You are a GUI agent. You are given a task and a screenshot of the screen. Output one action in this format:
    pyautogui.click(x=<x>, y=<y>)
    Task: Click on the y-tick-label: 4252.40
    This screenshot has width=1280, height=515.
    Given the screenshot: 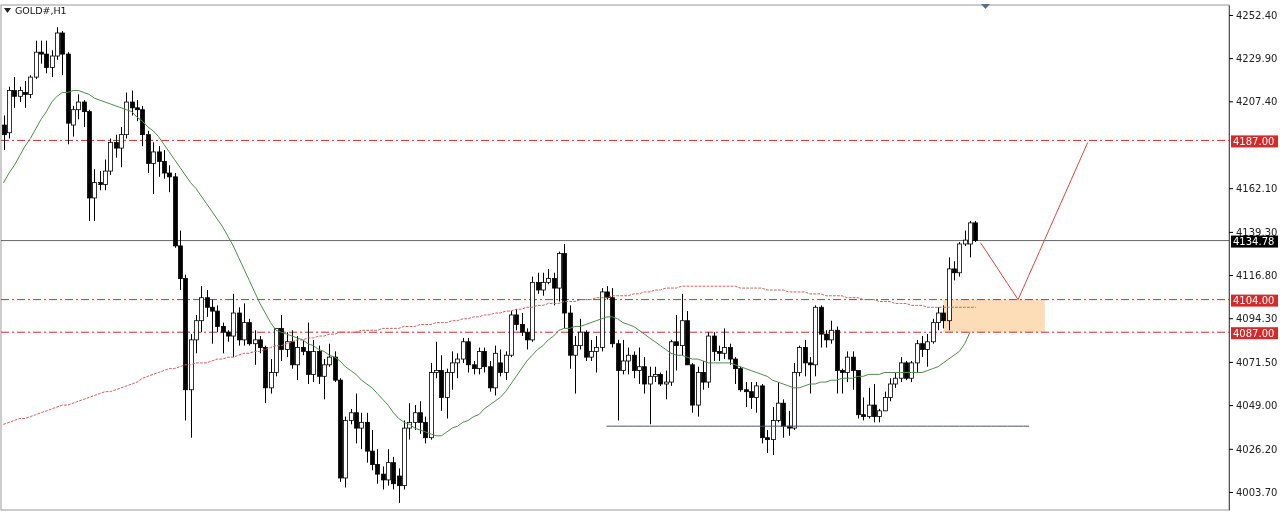 What is the action you would take?
    pyautogui.click(x=1257, y=15)
    